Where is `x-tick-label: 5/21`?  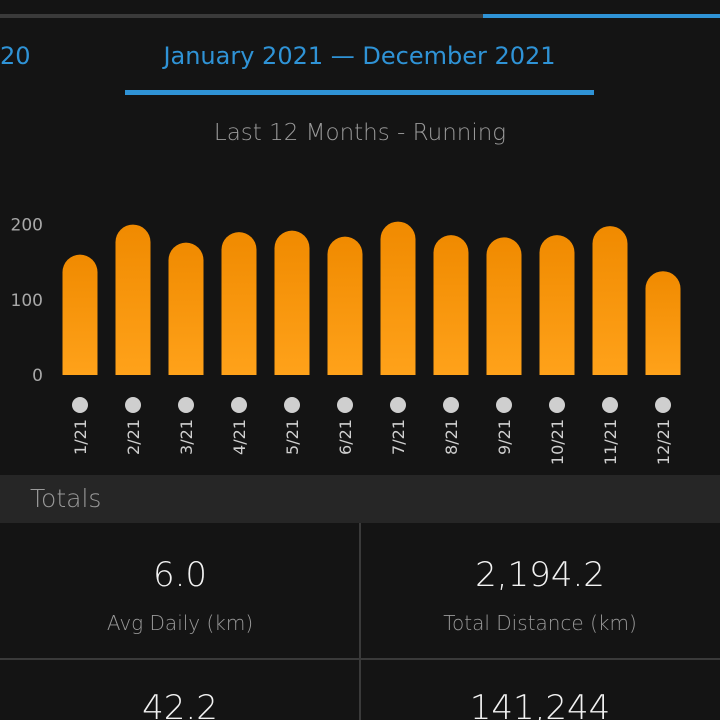
x-tick-label: 5/21 is located at coordinates (292, 437).